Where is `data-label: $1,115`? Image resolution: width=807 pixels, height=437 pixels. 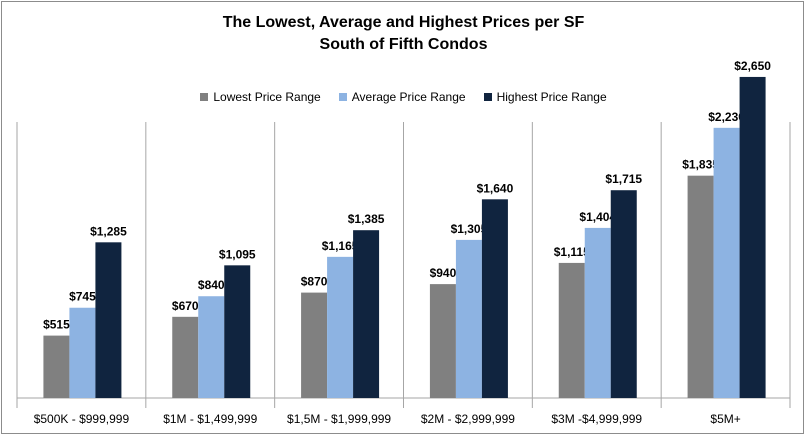
data-label: $1,115 is located at coordinates (572, 252).